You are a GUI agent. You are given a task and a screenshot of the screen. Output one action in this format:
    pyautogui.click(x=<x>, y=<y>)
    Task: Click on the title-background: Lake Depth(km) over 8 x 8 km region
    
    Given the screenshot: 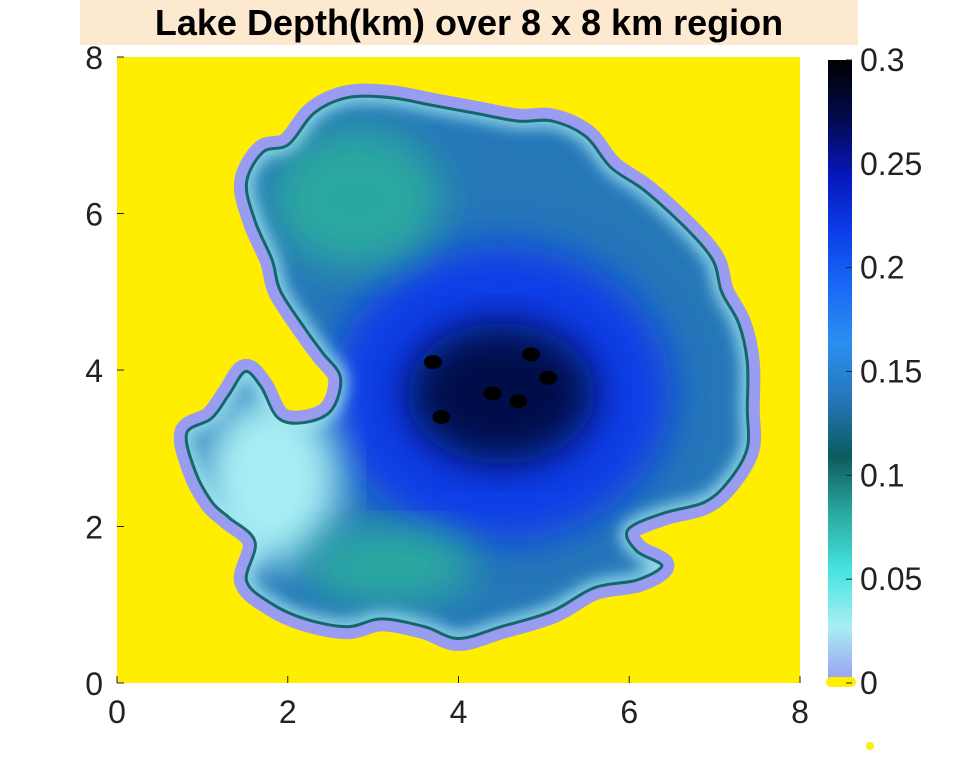 What is the action you would take?
    pyautogui.click(x=469, y=22)
    